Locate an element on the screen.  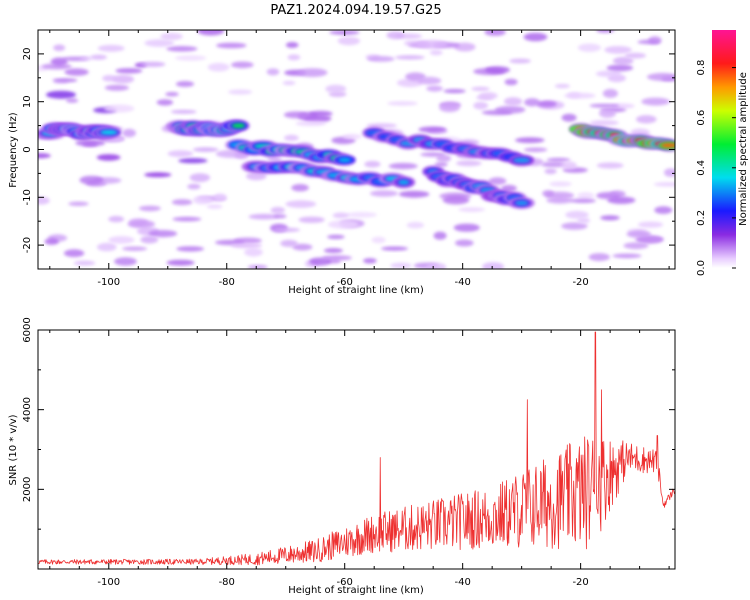
snr-xlabel: Height of straight line (km) is located at coordinates (356, 590).